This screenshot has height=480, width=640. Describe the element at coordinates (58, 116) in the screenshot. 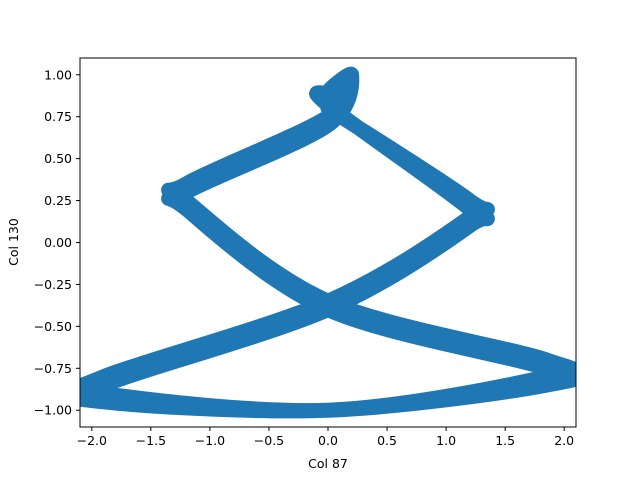

I see `y-tick-label: 0.75` at that location.